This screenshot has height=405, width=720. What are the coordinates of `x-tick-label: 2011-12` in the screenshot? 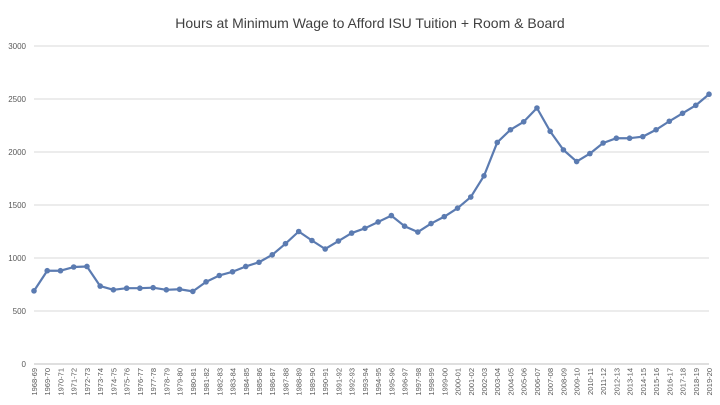 It's located at (603, 381).